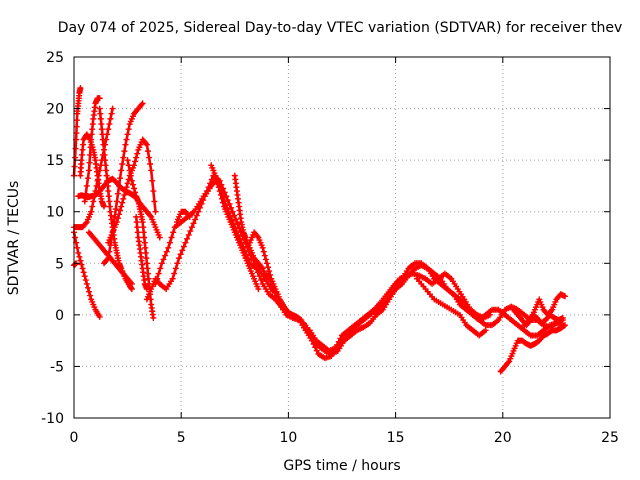 This screenshot has height=480, width=640. Describe the element at coordinates (14, 238) in the screenshot. I see `y-axis-label: SDTVAR / TECUs` at that location.